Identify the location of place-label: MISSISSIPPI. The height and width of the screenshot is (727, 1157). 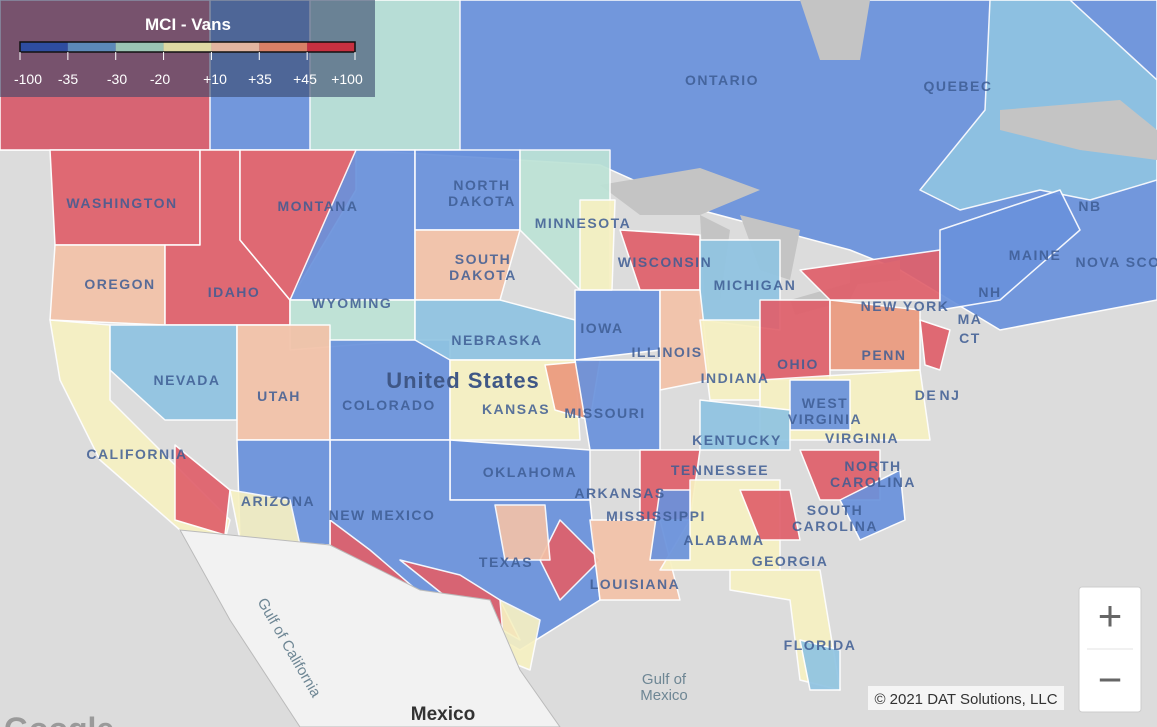
(656, 516).